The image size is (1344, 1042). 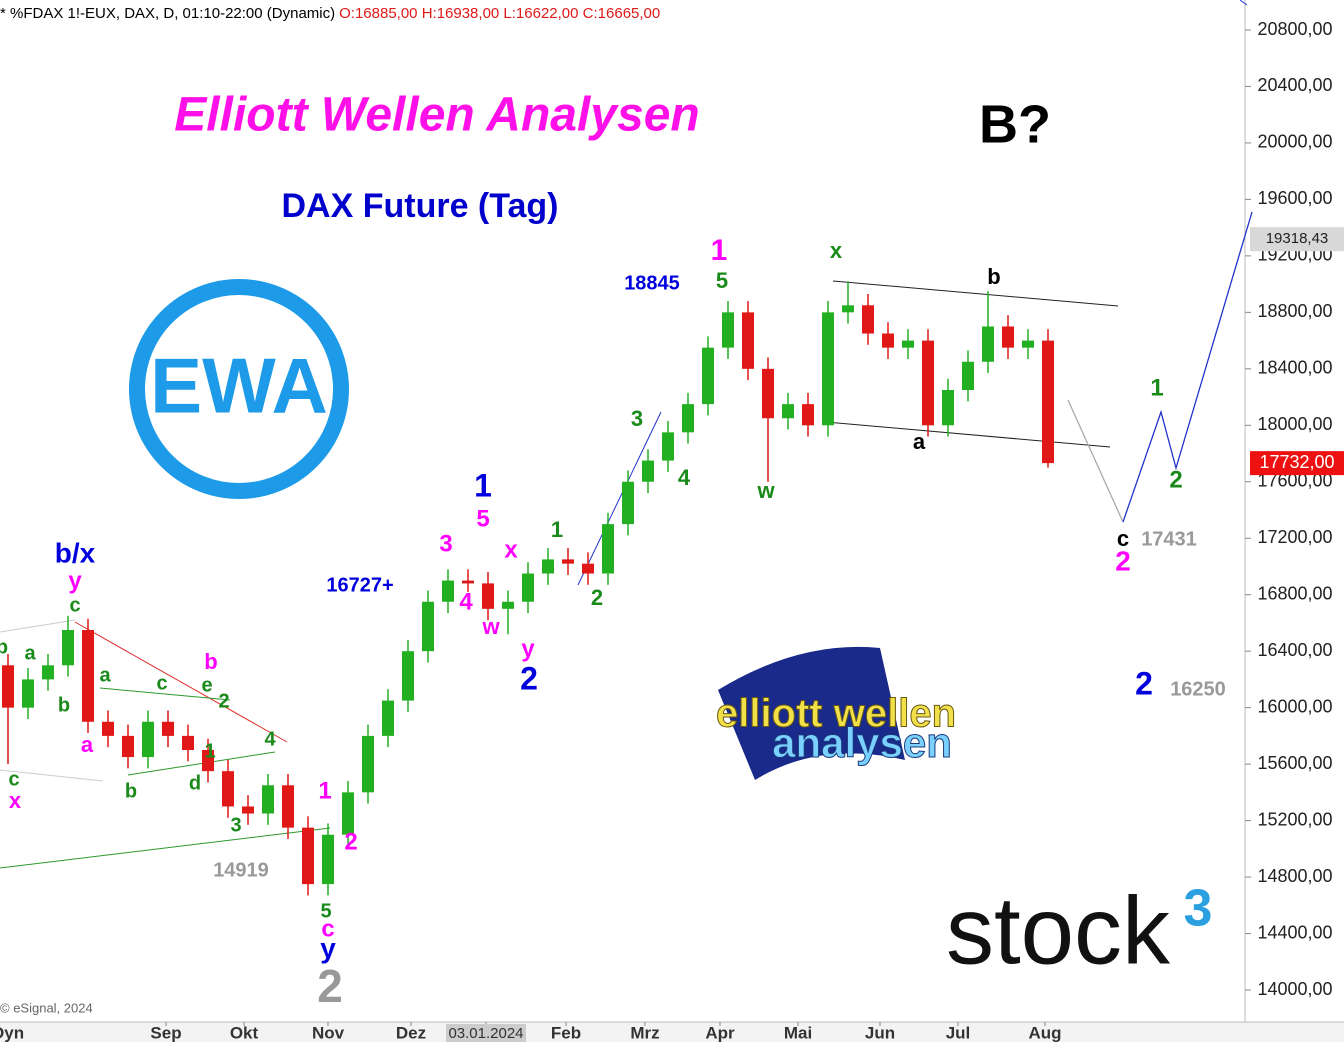 I want to click on x-tick-label: Nov, so click(x=328, y=1032).